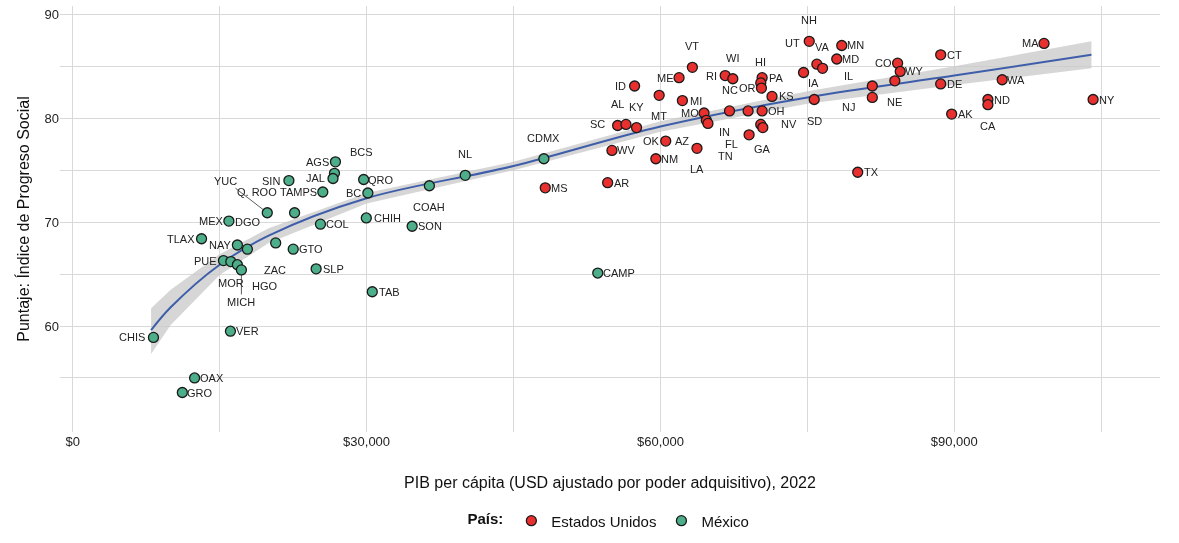 The image size is (1179, 543). I want to click on annotation: CHIH, so click(387, 218).